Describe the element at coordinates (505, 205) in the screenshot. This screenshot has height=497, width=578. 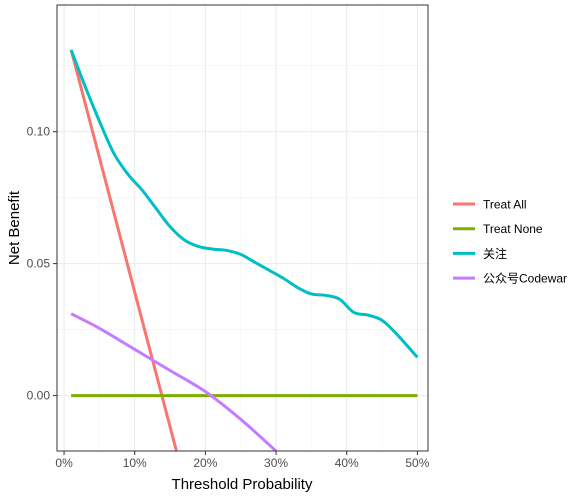
I see `legend-label-0: Treat All` at that location.